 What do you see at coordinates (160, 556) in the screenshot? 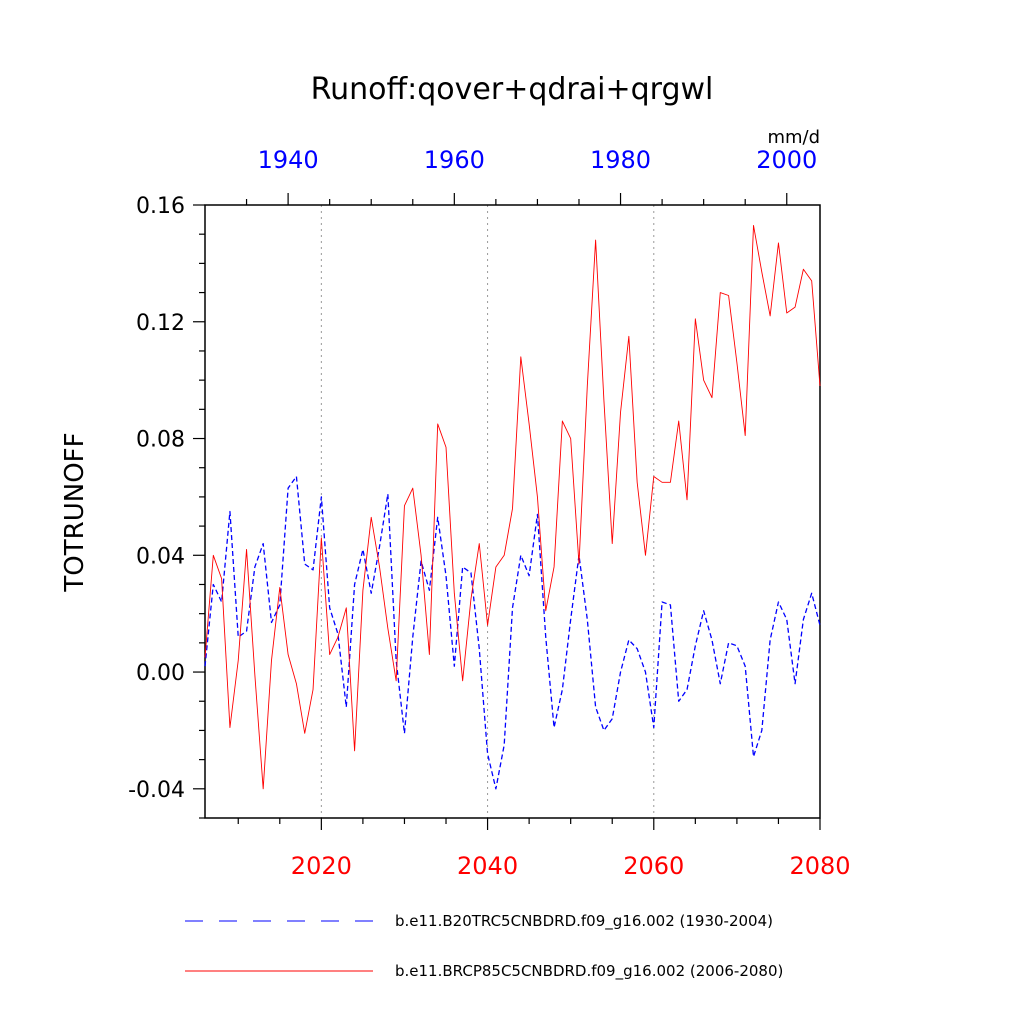
I see `y-tick-label: 0.04` at bounding box center [160, 556].